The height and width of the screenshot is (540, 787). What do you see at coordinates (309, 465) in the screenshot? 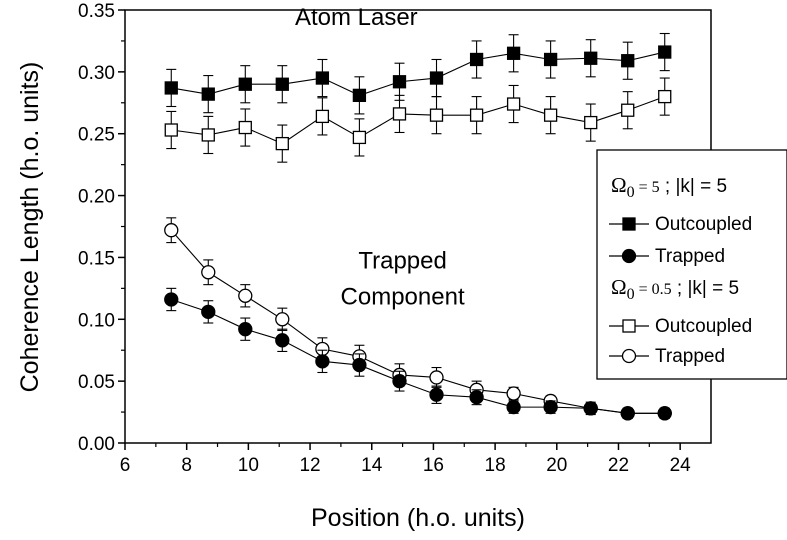
I see `x-tick-label: 12` at bounding box center [309, 465].